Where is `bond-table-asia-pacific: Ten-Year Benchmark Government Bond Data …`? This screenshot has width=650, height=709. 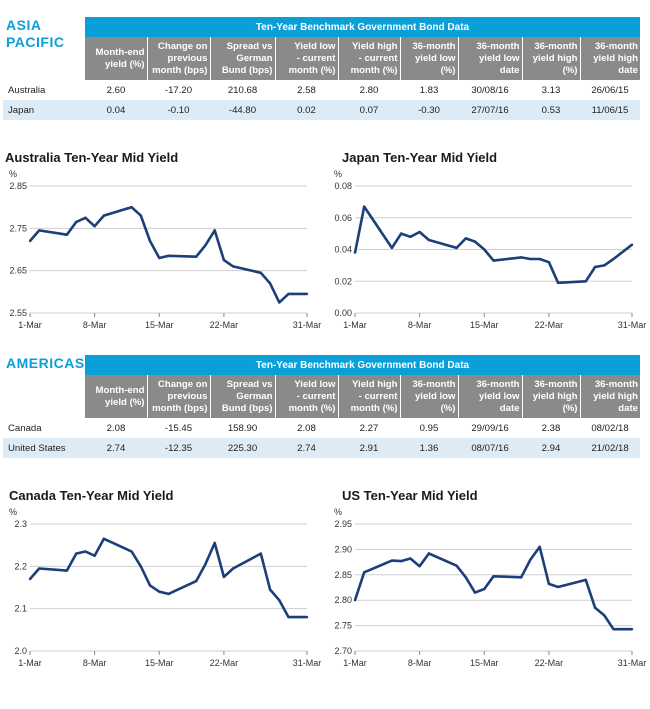
bond-table-asia-pacific: Ten-Year Benchmark Government Bond Data … is located at coordinates (321, 68).